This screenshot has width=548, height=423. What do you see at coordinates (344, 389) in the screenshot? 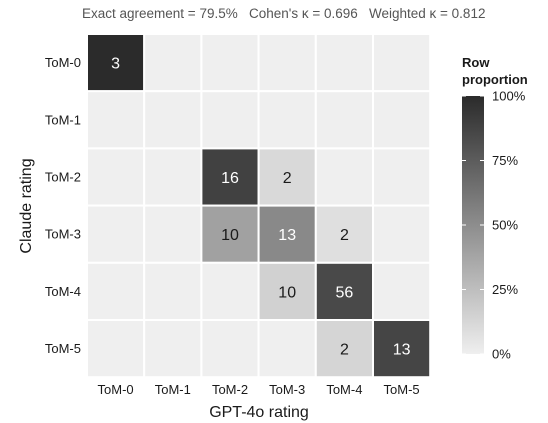
I see `x-tick-label: ToM-4` at bounding box center [344, 389].